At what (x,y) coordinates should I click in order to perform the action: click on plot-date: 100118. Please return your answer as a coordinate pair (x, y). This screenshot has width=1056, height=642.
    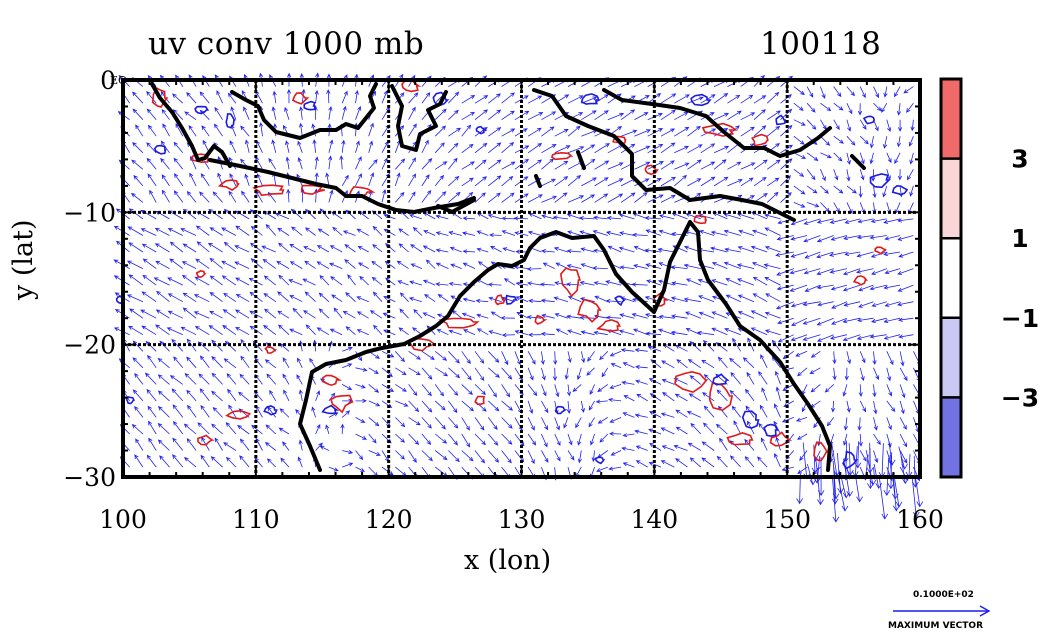
    Looking at the image, I should click on (821, 44).